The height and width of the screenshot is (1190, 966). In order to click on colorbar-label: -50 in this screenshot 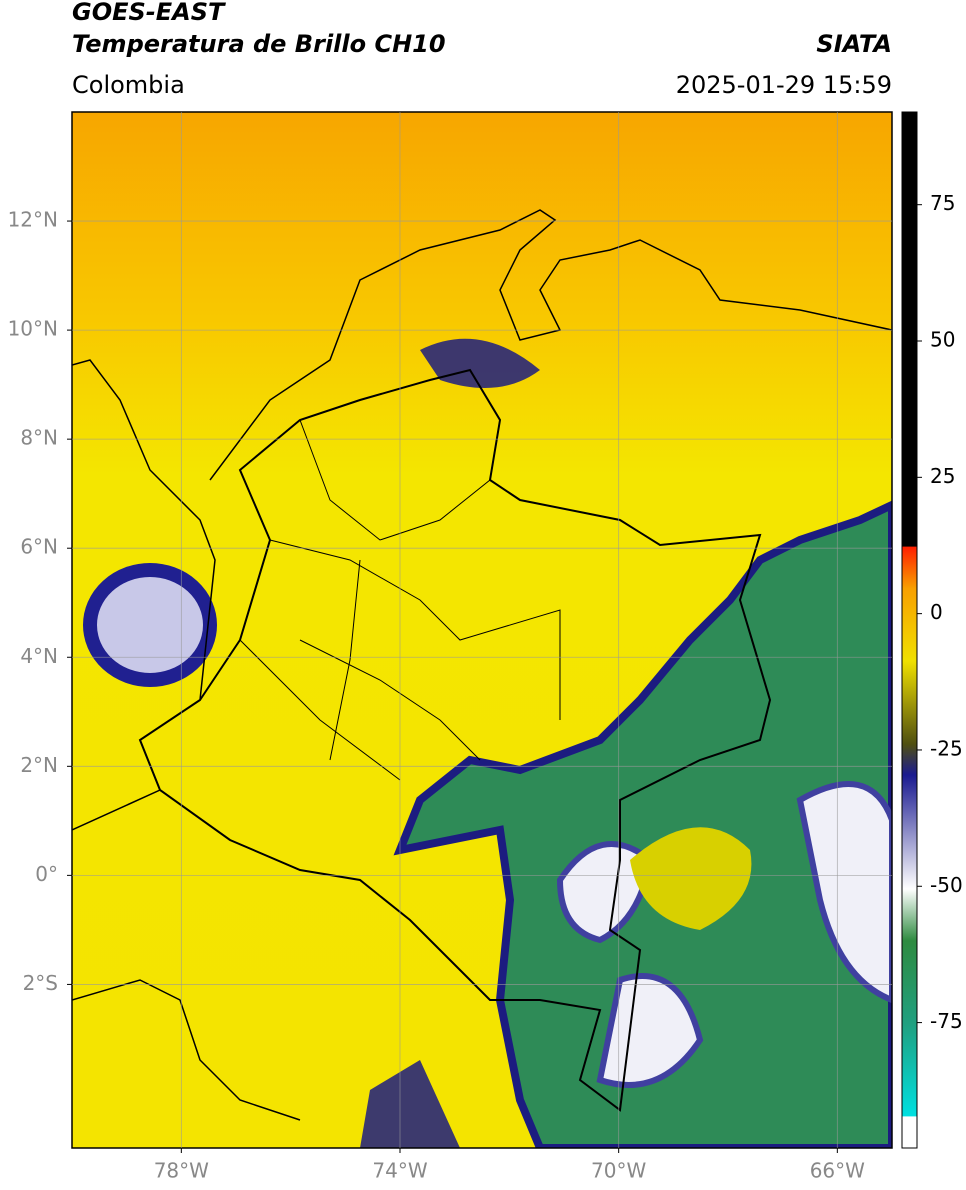, I will do `click(946, 885)`.